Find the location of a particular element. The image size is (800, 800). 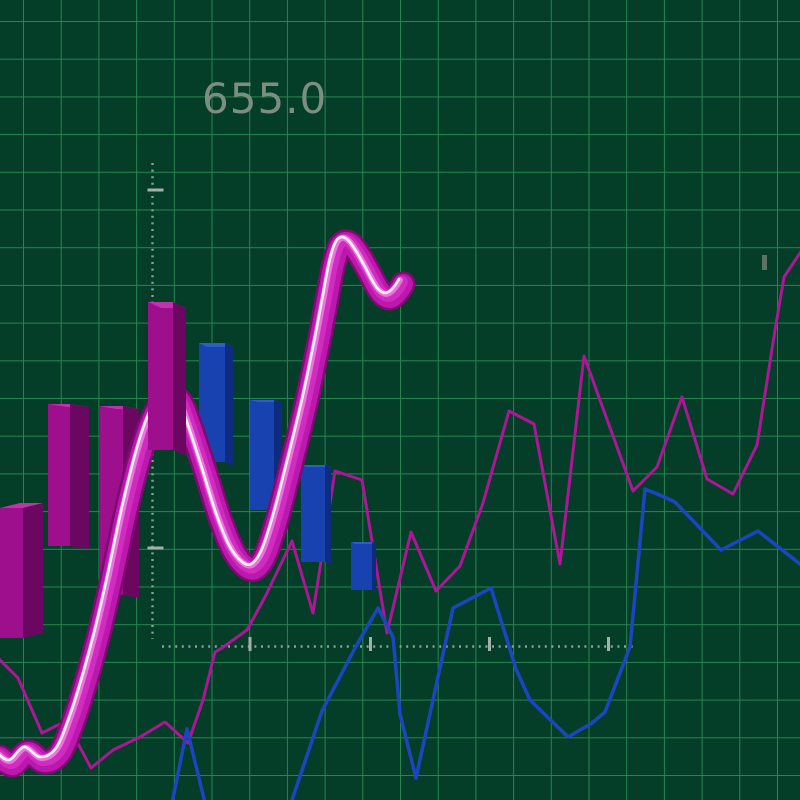

magenta-3d-bars-front is located at coordinates (167, 379).